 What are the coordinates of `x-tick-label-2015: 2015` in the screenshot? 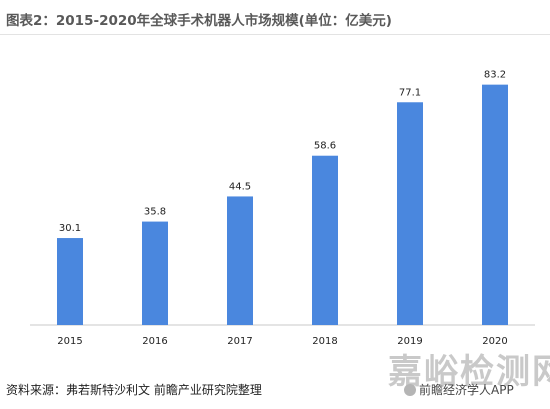 It's located at (69, 341).